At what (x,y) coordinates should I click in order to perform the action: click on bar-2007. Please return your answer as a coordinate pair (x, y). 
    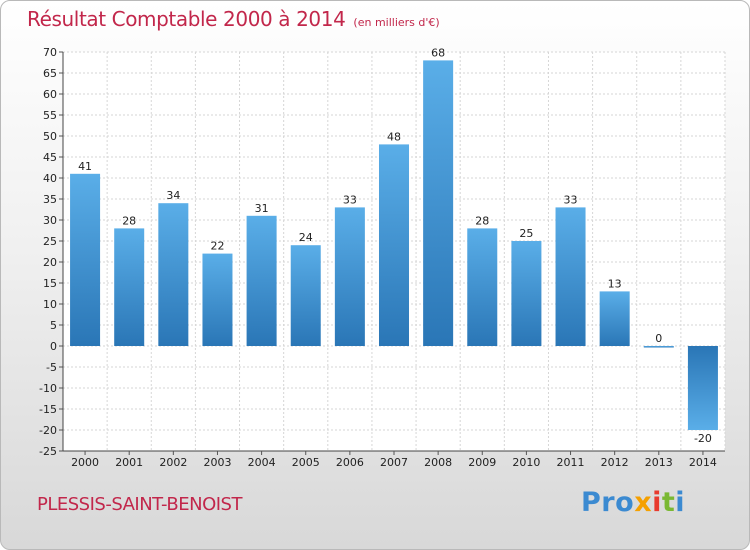
    Looking at the image, I should click on (394, 245).